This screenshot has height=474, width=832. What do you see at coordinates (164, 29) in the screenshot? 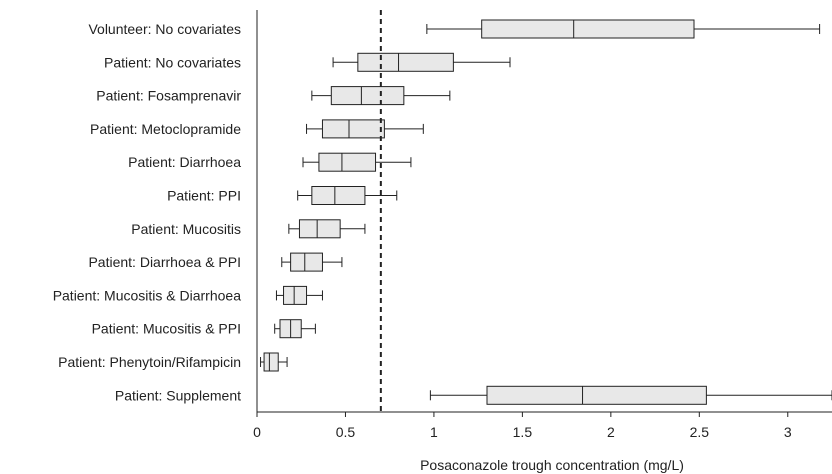
I see `category-label: Volunteer: No covariates` at bounding box center [164, 29].